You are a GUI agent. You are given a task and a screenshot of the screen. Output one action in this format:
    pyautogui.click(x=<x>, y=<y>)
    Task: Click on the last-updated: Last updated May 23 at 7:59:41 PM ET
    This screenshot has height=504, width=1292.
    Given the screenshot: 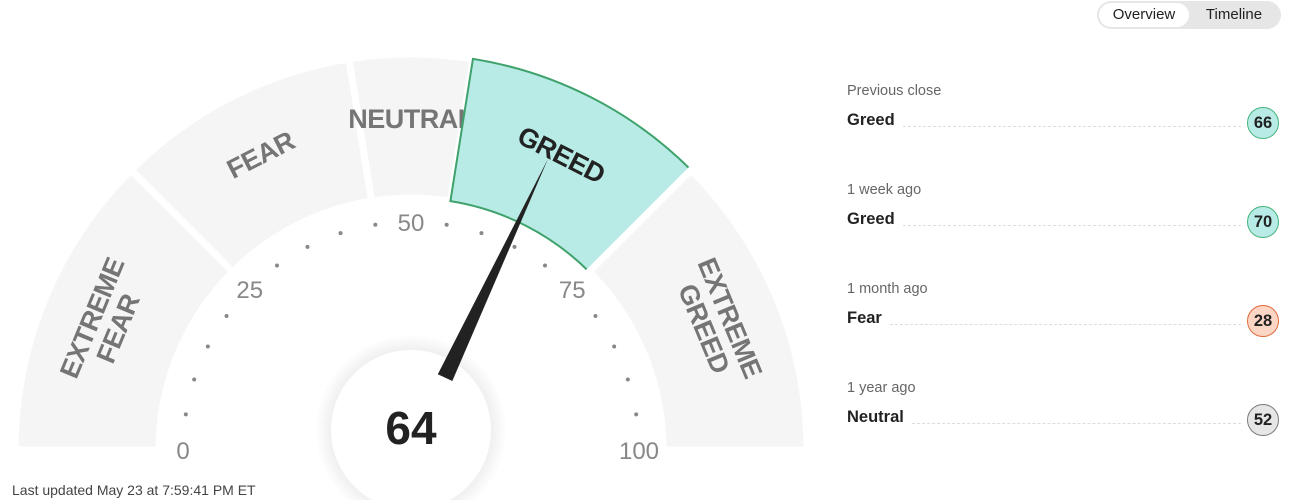 What is the action you would take?
    pyautogui.click(x=134, y=490)
    